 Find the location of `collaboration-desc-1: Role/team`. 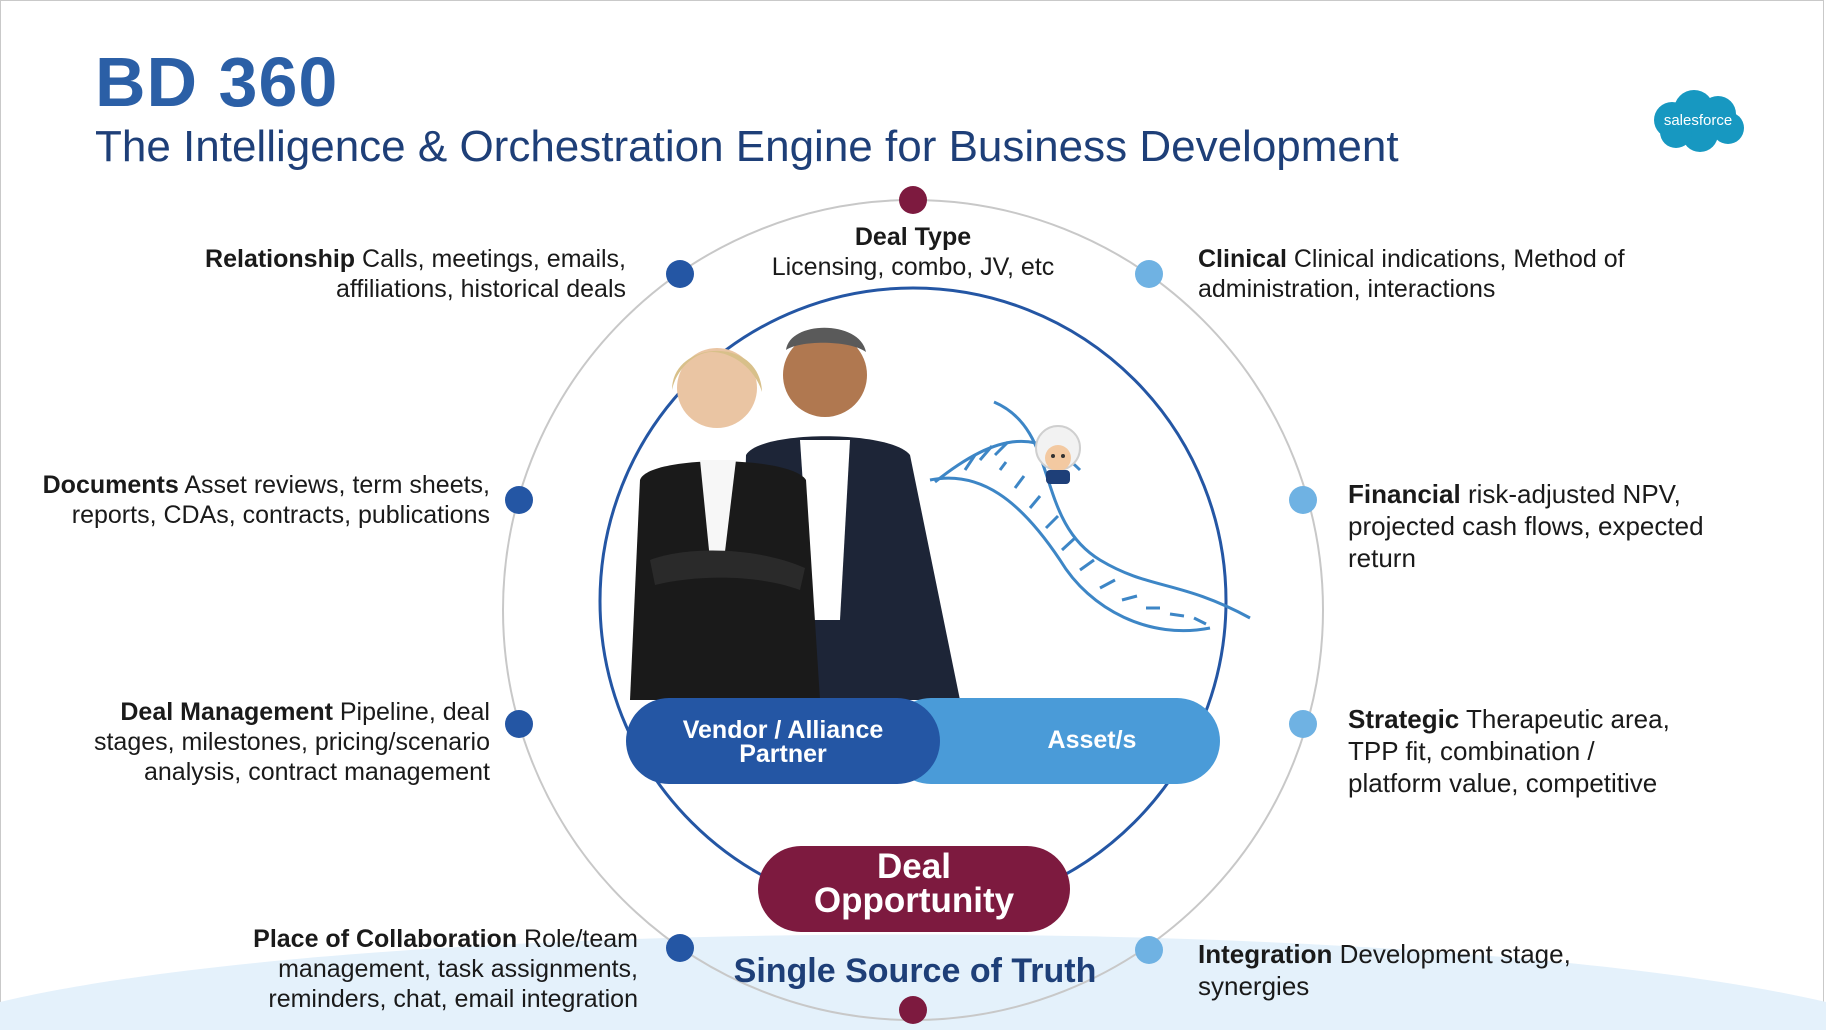

collaboration-desc-1: Role/team is located at coordinates (581, 939).